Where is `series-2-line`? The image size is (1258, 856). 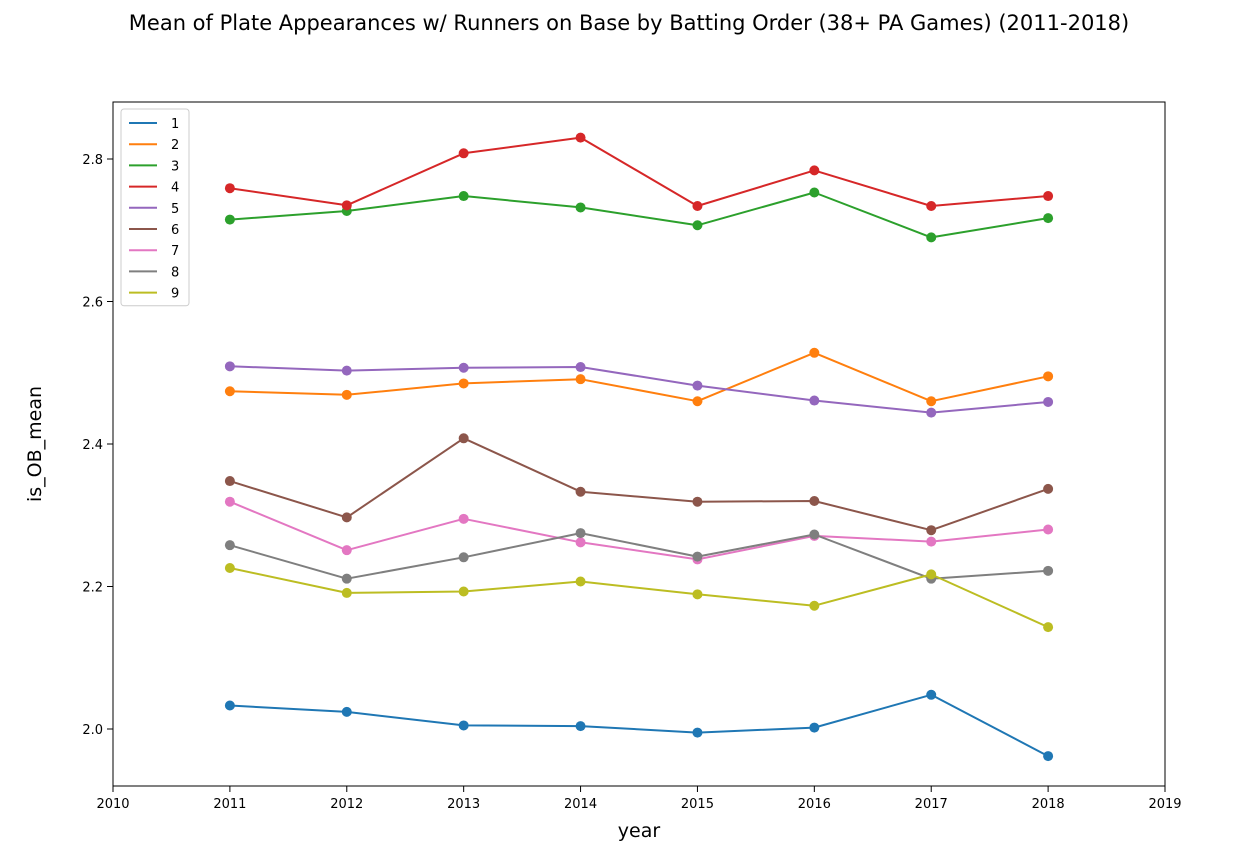
series-2-line is located at coordinates (639, 377).